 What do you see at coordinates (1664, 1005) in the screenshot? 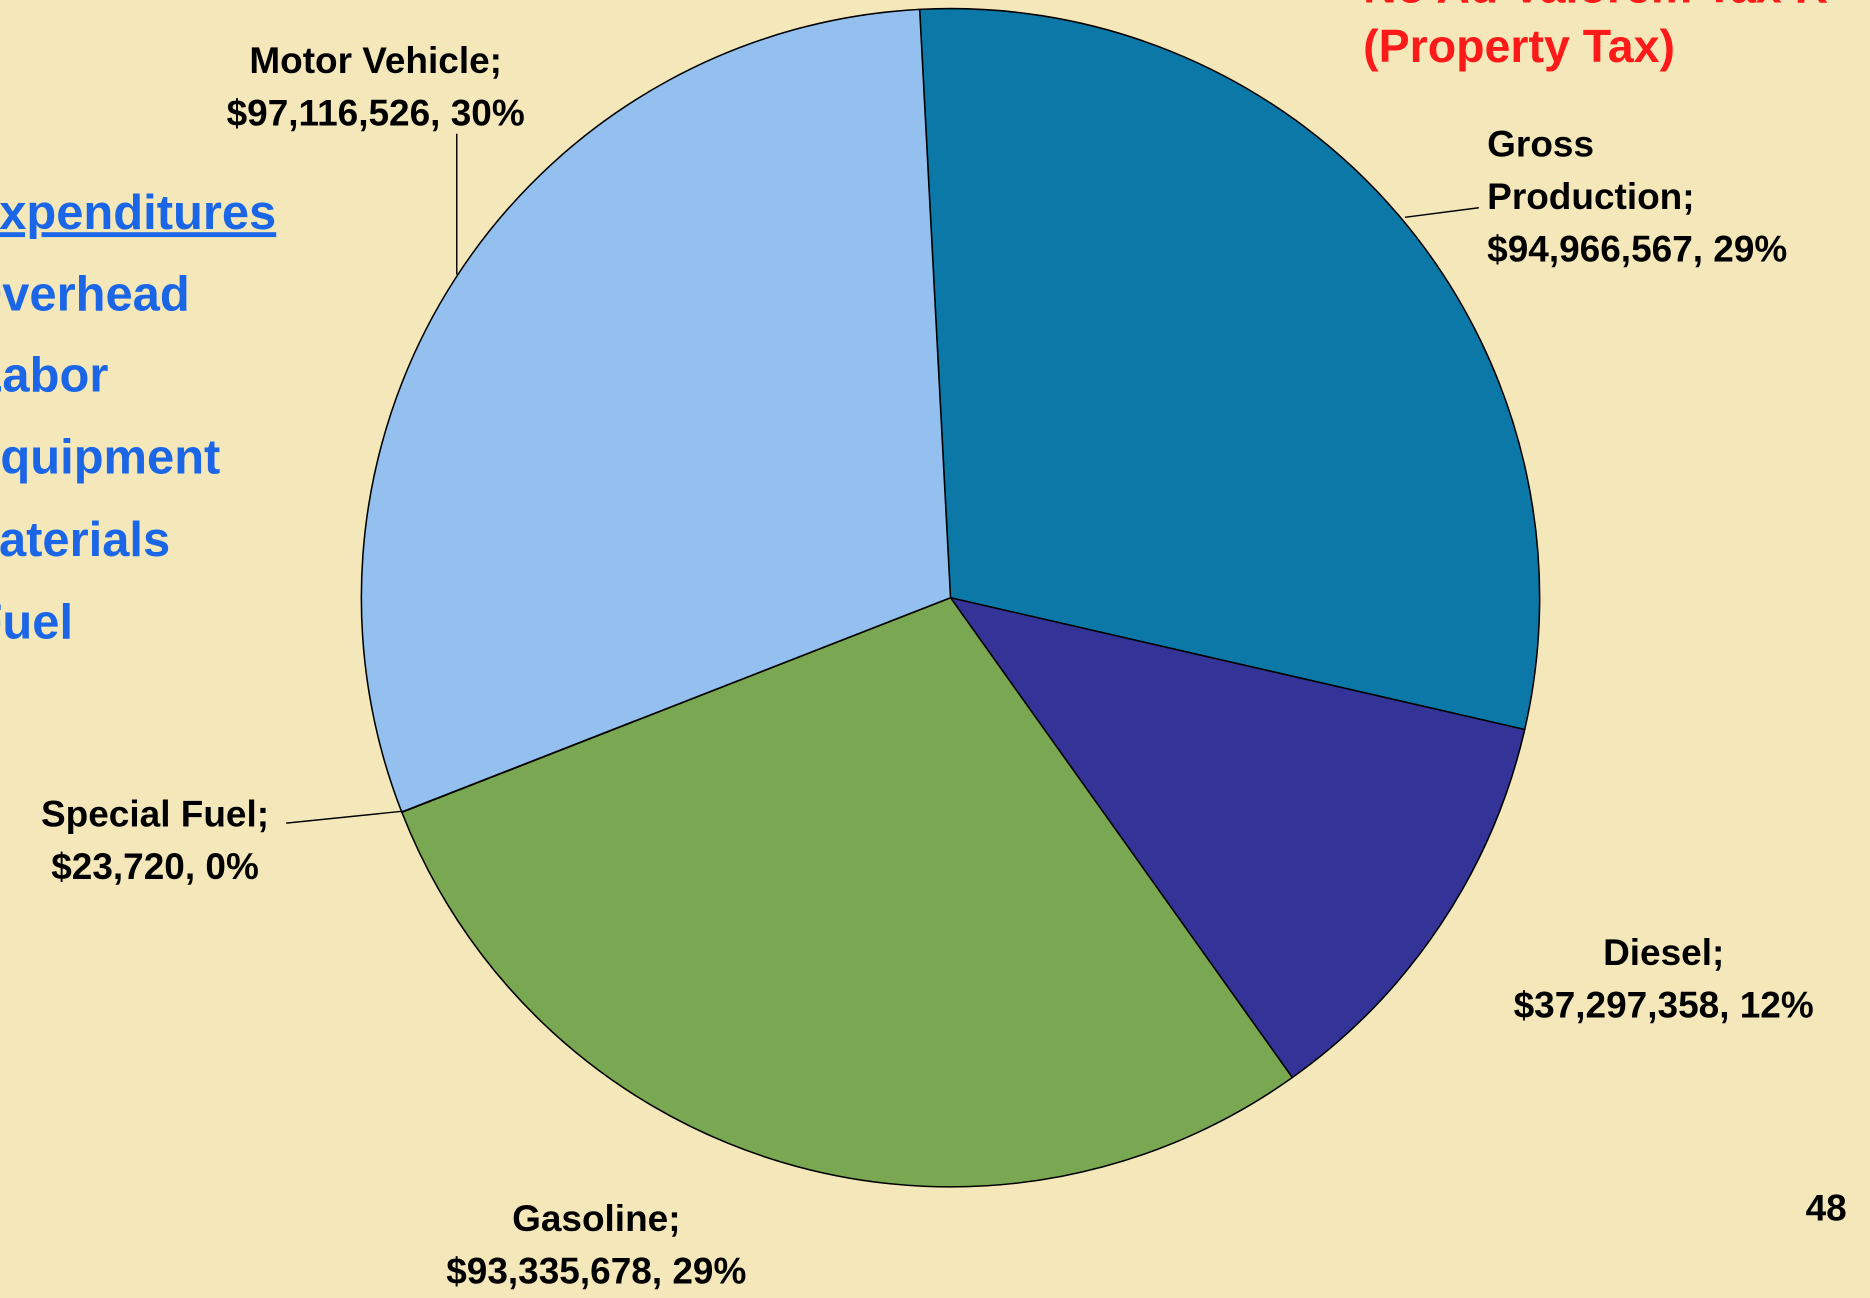
I see `data-label: $37,297,358, 12%` at bounding box center [1664, 1005].